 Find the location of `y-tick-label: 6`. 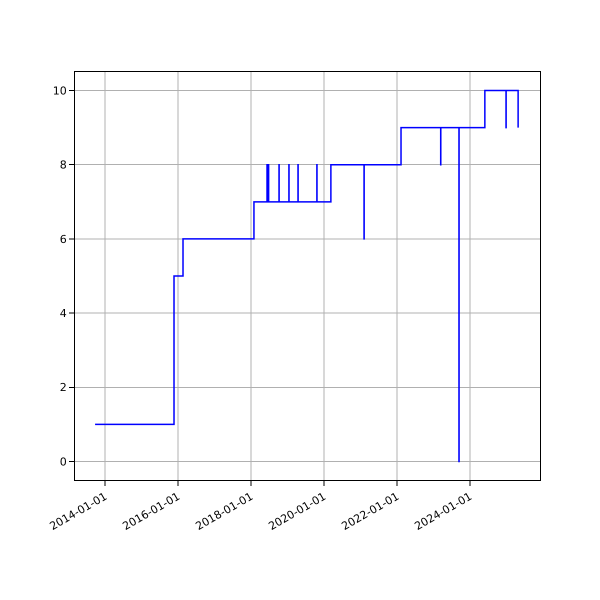

y-tick-label: 6 is located at coordinates (63, 239).